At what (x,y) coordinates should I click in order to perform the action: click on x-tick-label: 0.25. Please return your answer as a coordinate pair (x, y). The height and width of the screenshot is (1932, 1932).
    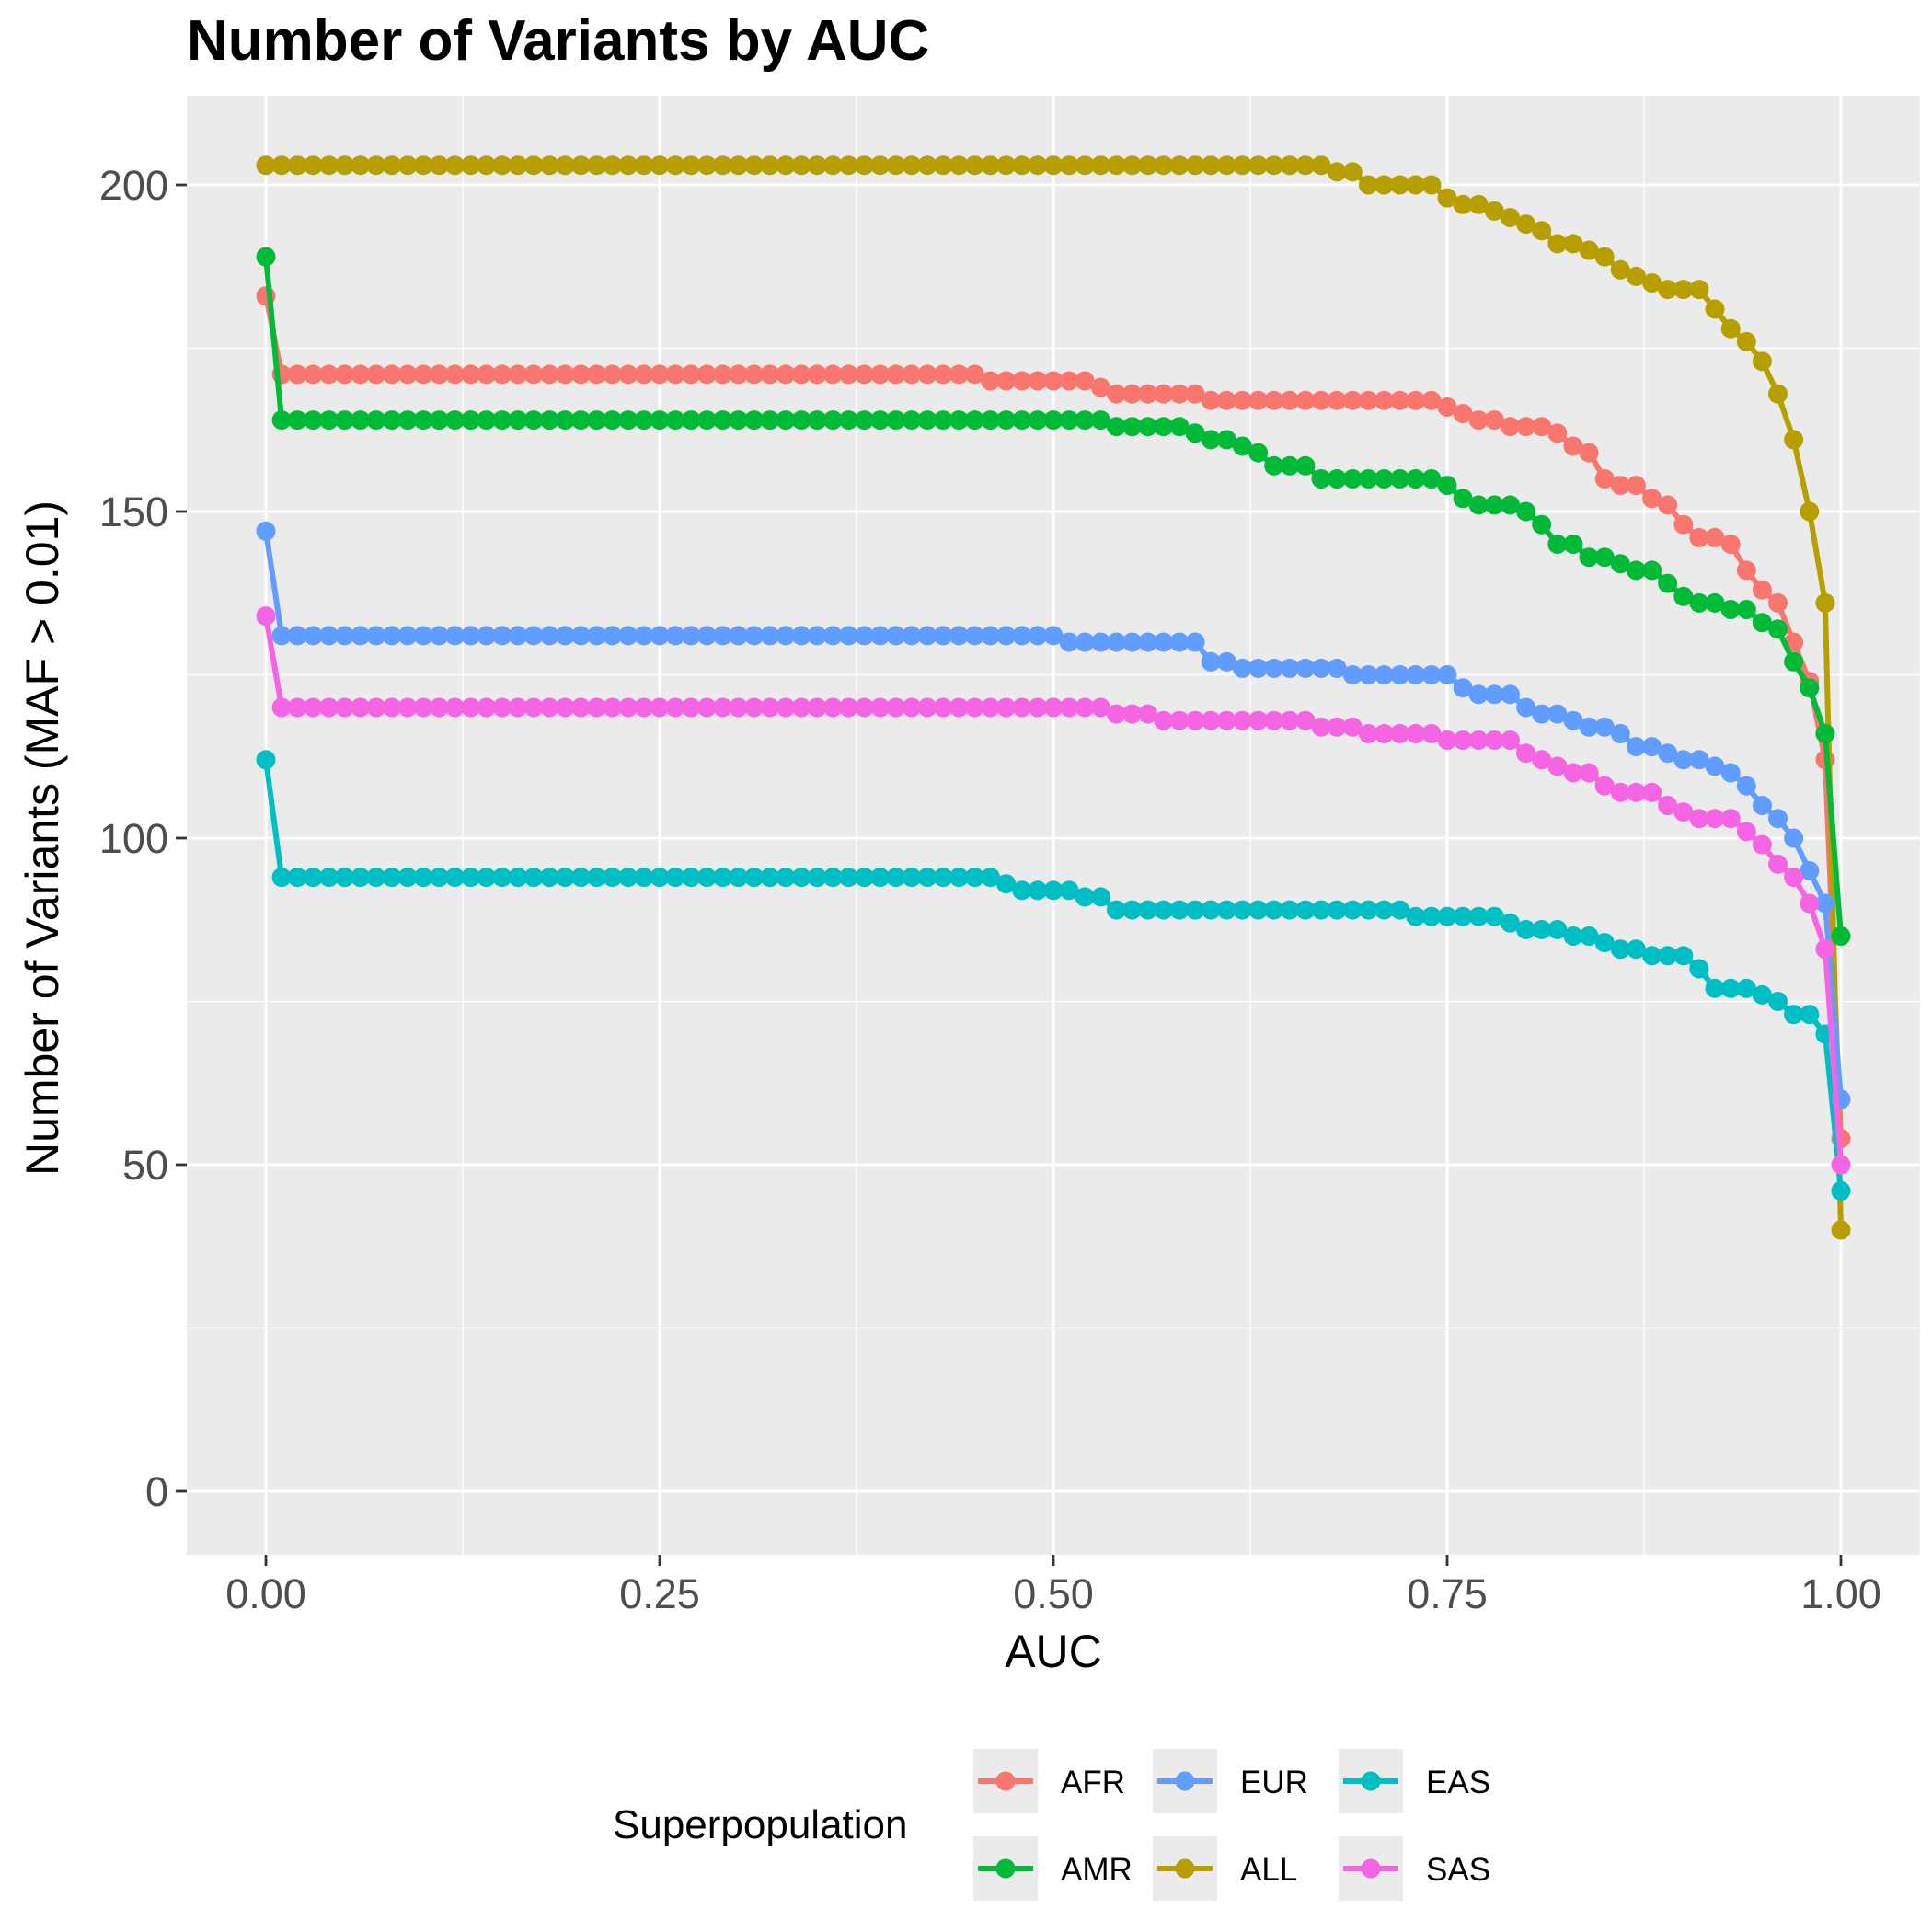
    Looking at the image, I should click on (659, 1593).